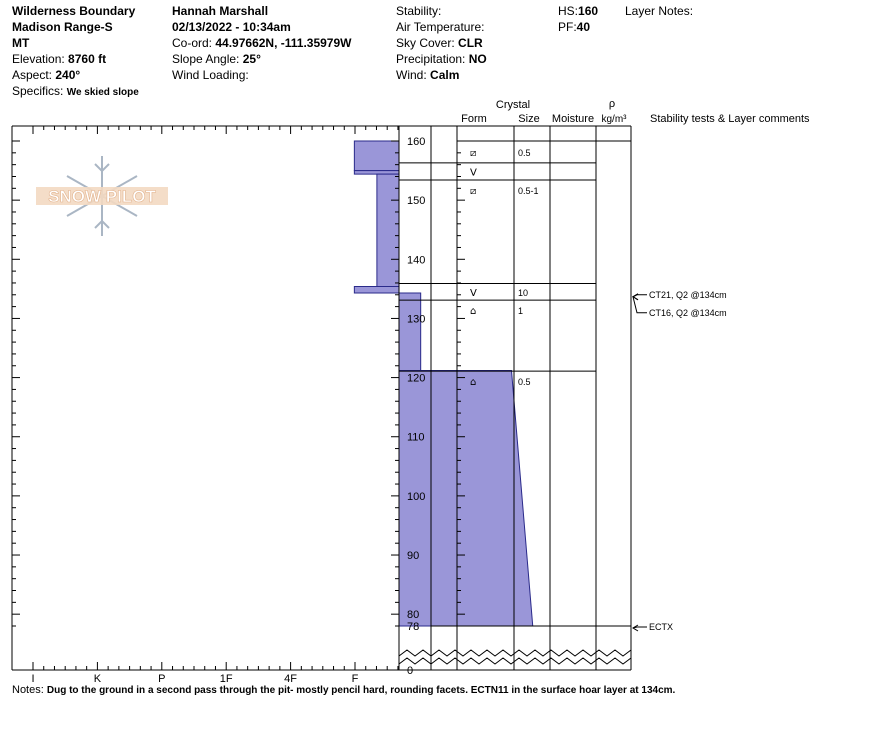 This screenshot has width=888, height=750. I want to click on slope-label: Slope Angle:, so click(206, 59).